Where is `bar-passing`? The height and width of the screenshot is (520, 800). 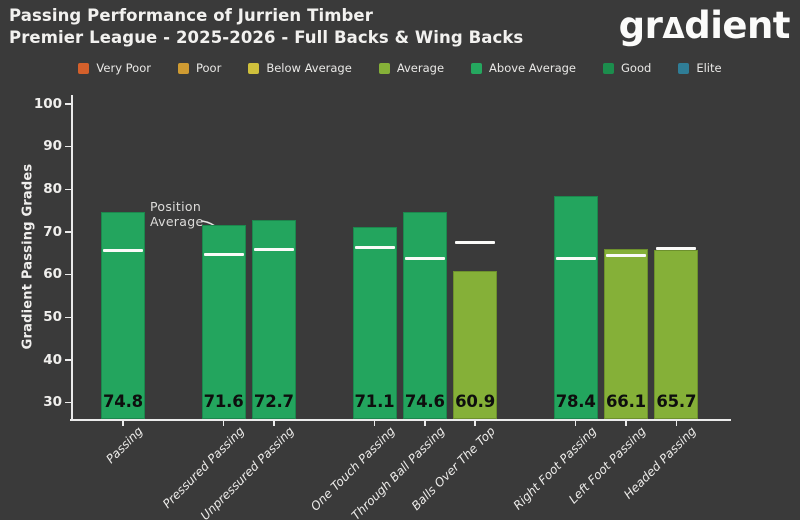
bar-passing is located at coordinates (123, 315).